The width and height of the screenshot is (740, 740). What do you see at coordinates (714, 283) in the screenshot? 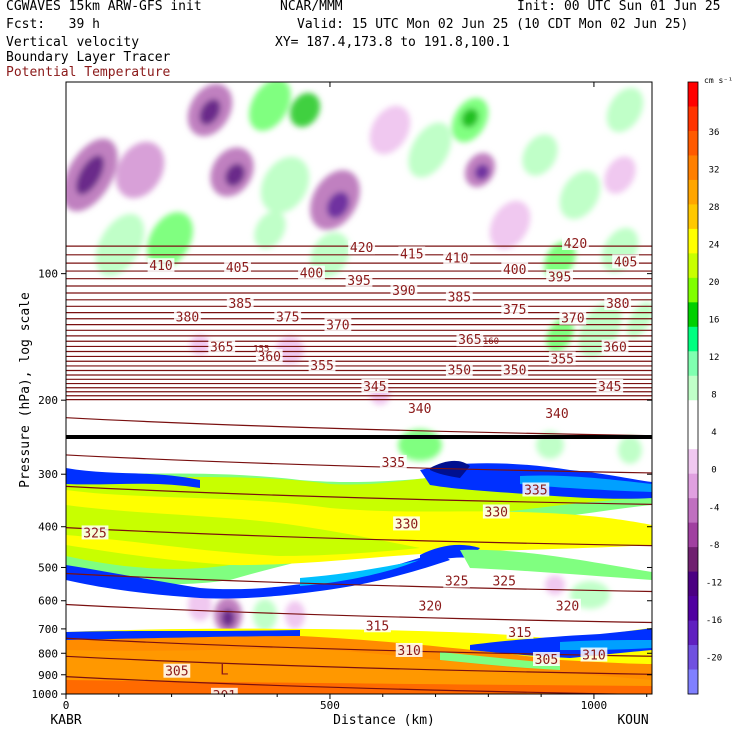
I see `colorbar-tick-label: 20` at bounding box center [714, 283].